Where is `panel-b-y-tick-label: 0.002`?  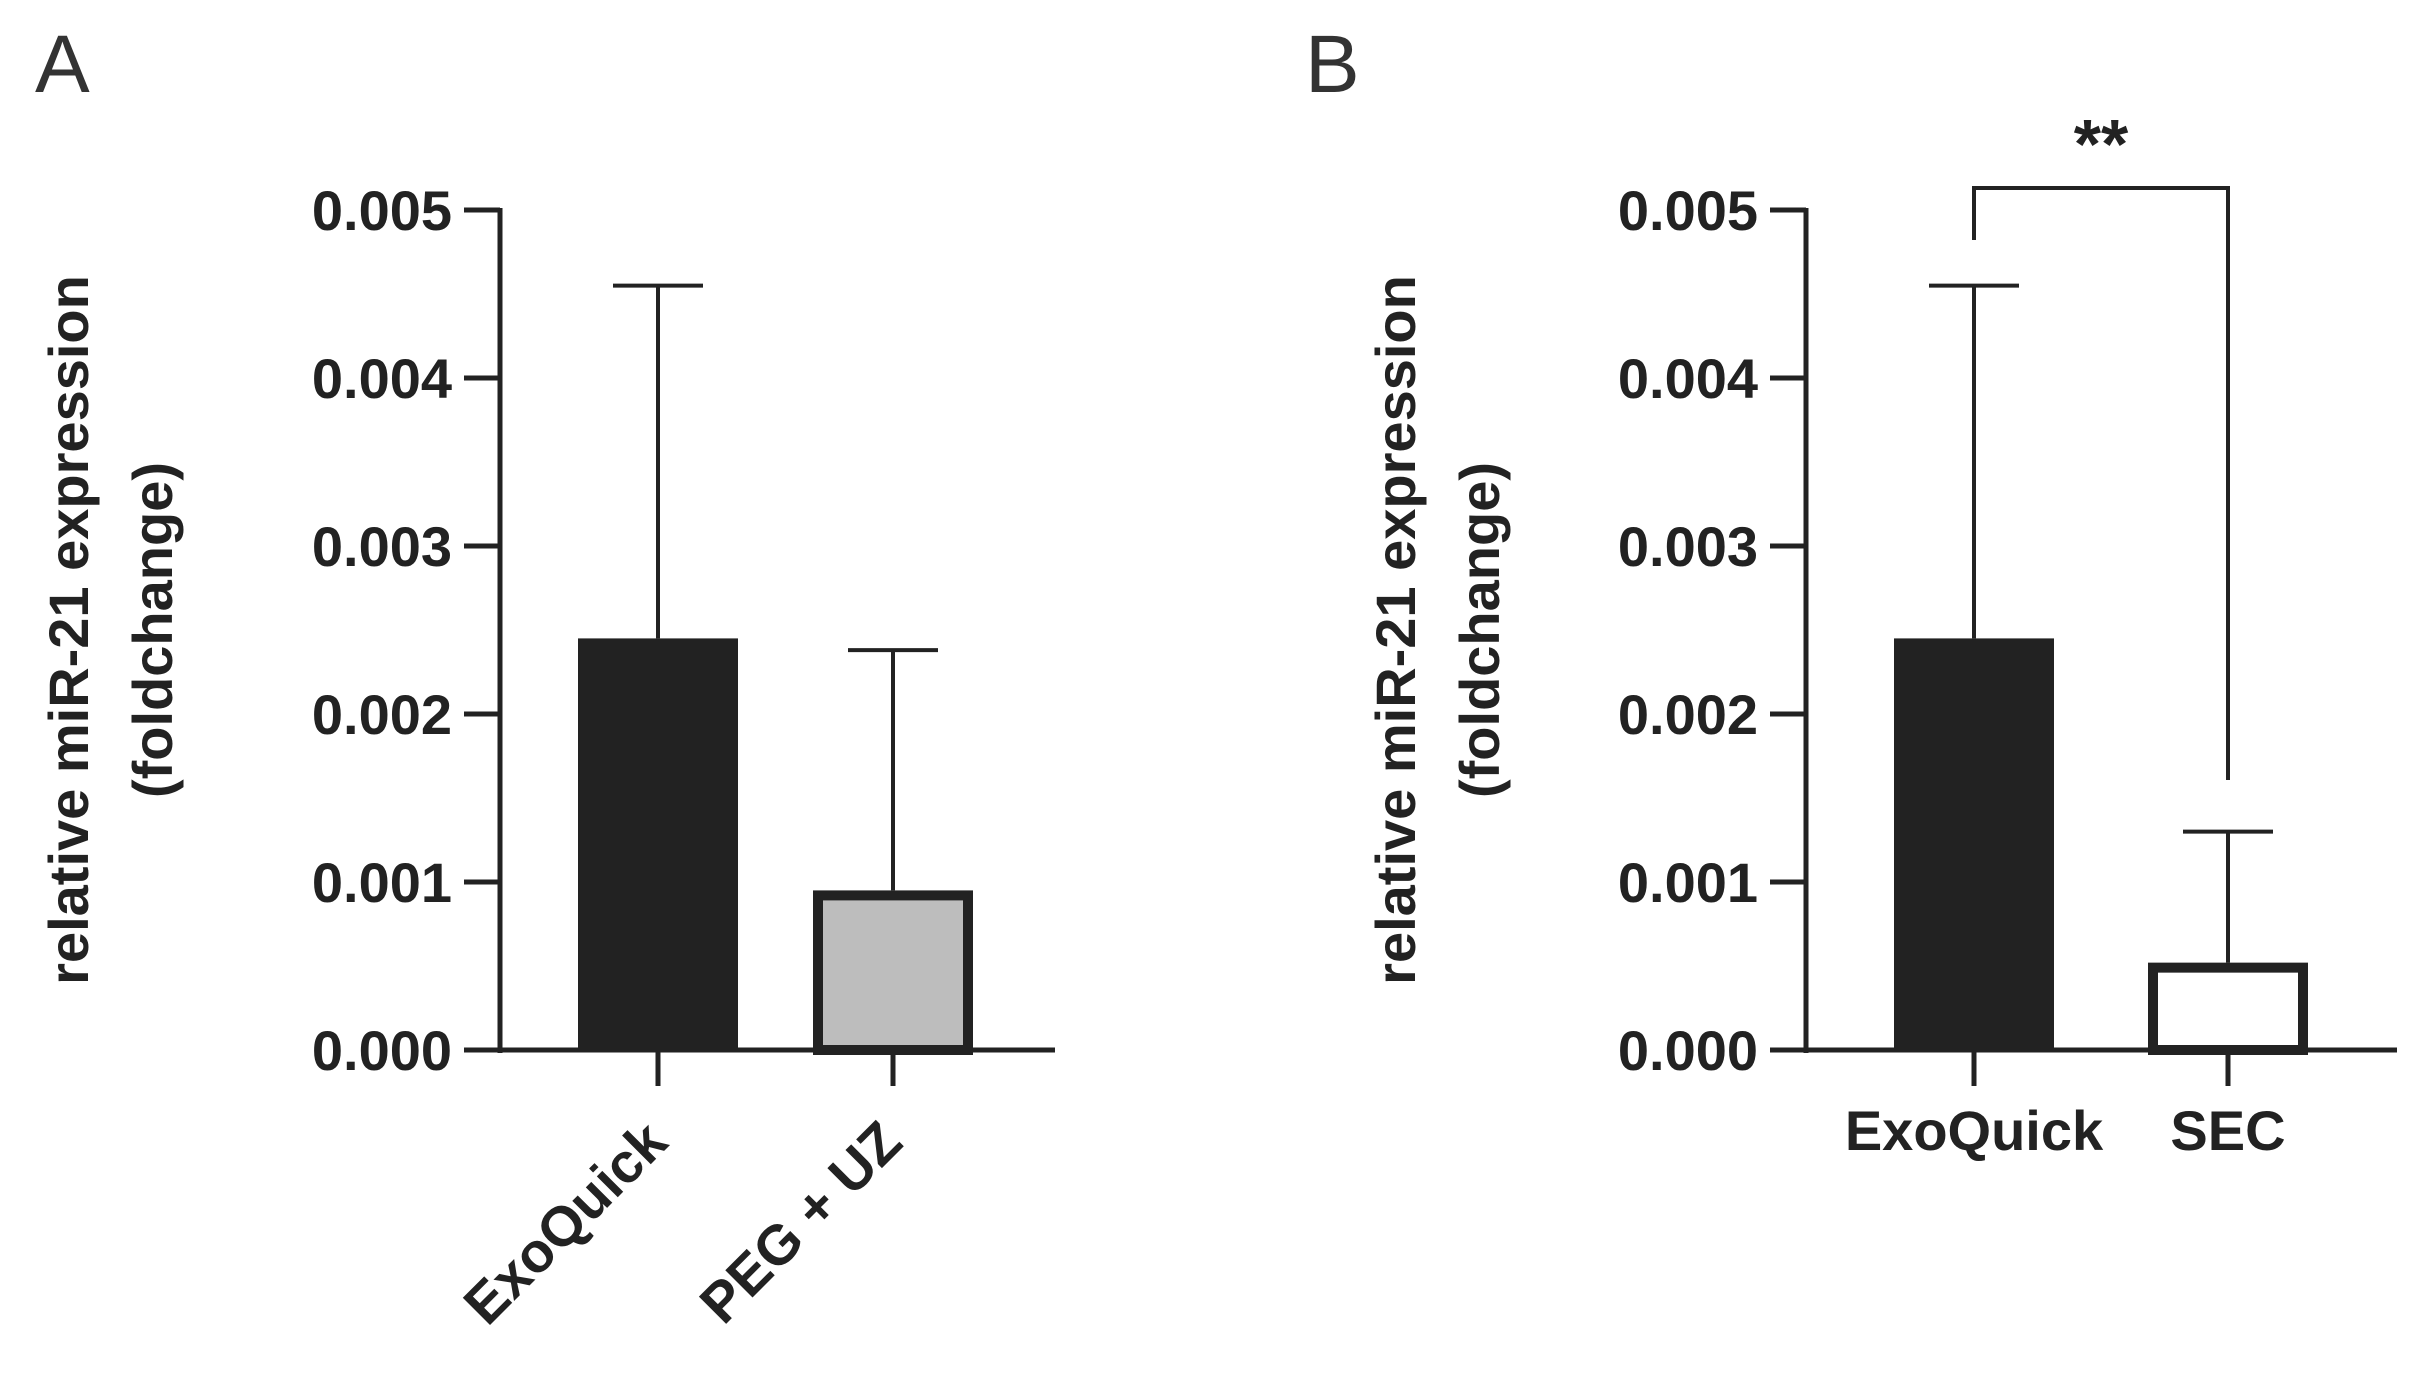 panel-b-y-tick-label: 0.002 is located at coordinates (1688, 714).